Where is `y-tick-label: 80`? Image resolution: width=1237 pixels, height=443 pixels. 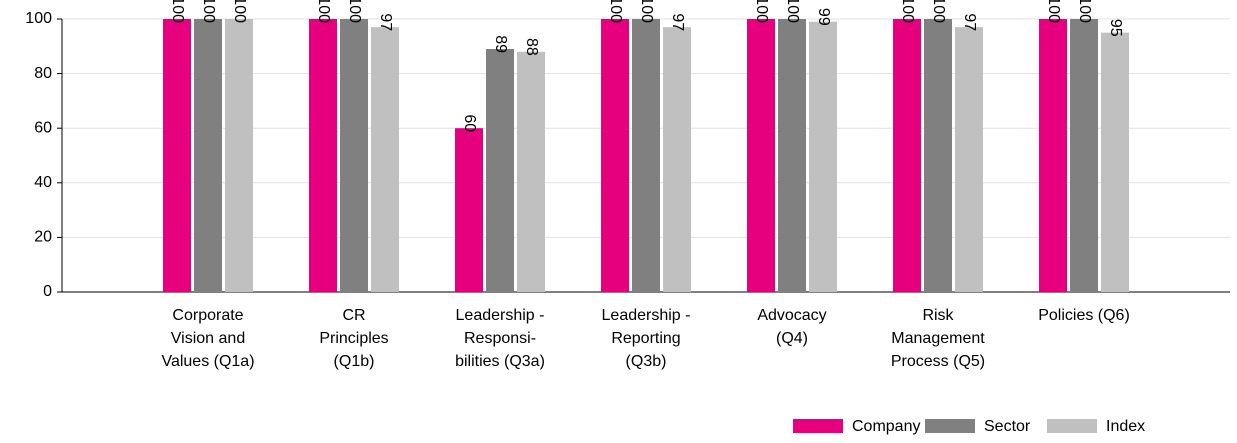 y-tick-label: 80 is located at coordinates (43, 73).